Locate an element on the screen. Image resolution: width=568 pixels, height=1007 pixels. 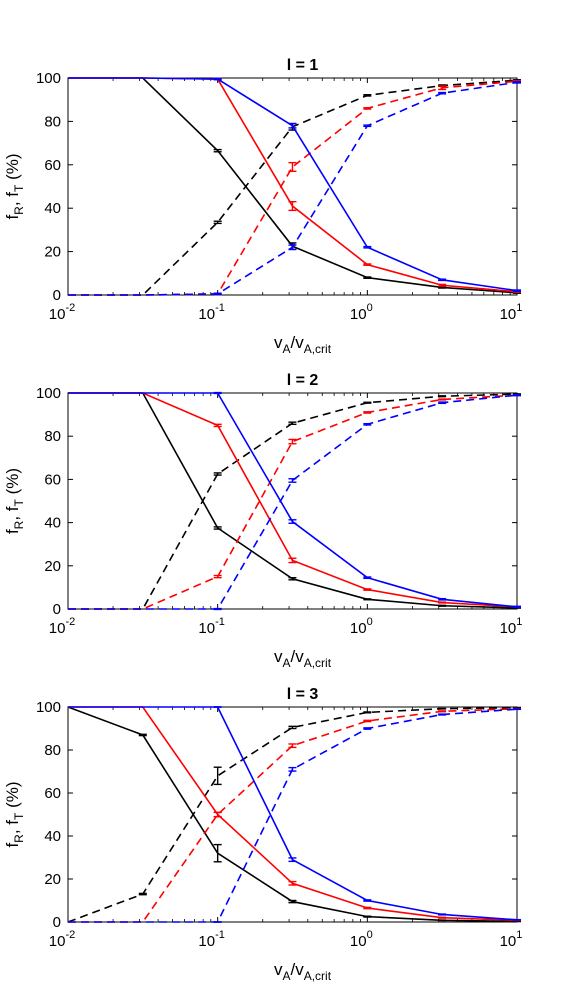
chart-title: l = 1 is located at coordinates (303, 65).